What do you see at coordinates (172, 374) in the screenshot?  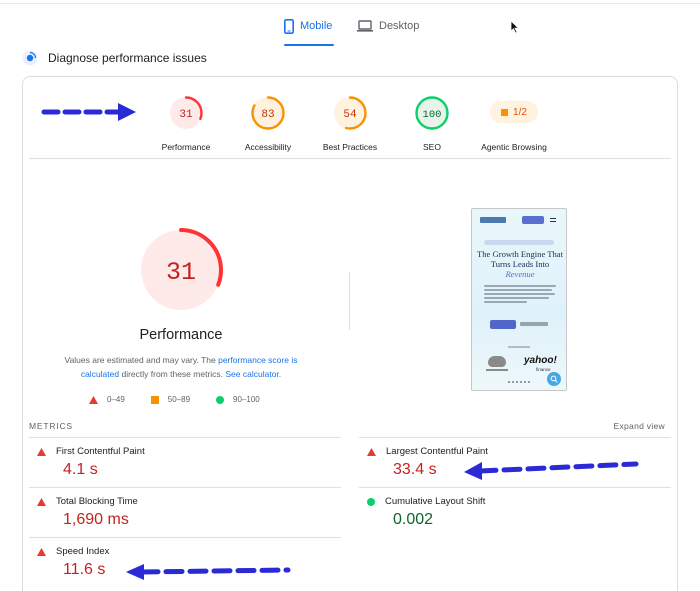 I see `note-text: directly from these metrics.` at bounding box center [172, 374].